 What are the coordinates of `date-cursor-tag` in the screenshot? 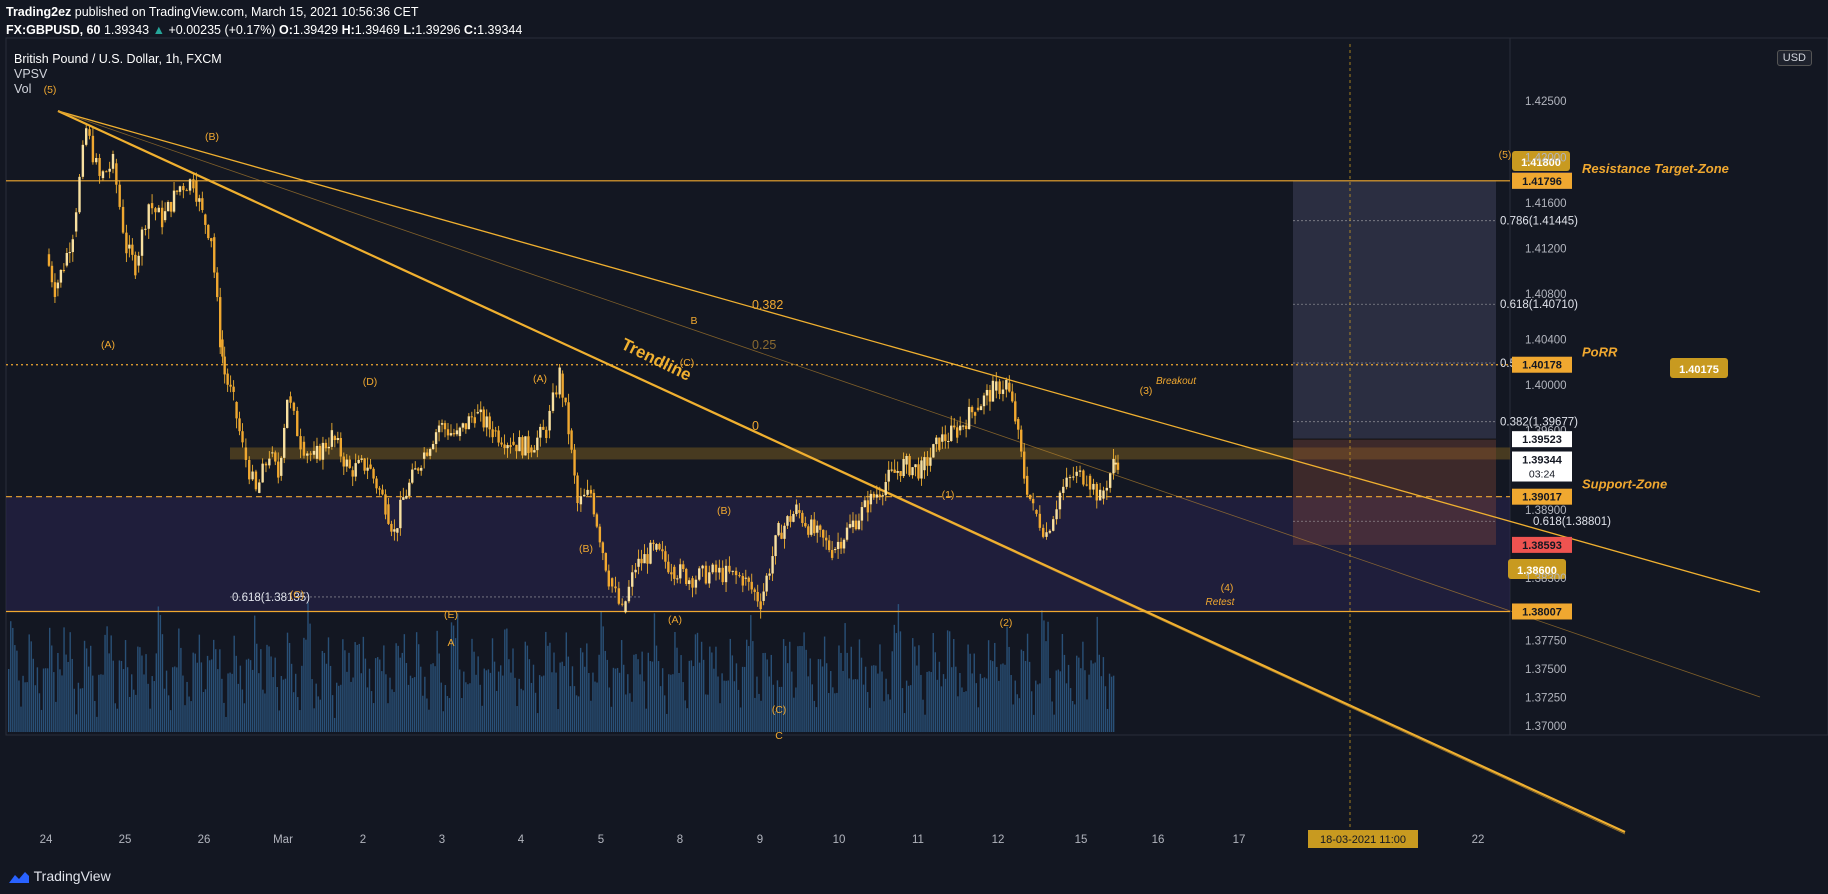 It's located at (1363, 839).